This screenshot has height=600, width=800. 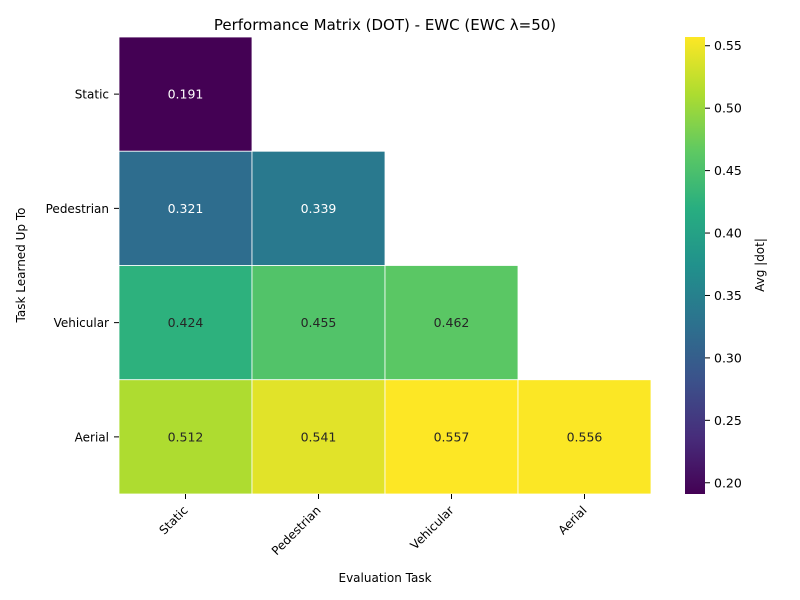 I want to click on x-tick-label: Aerial, so click(x=572, y=520).